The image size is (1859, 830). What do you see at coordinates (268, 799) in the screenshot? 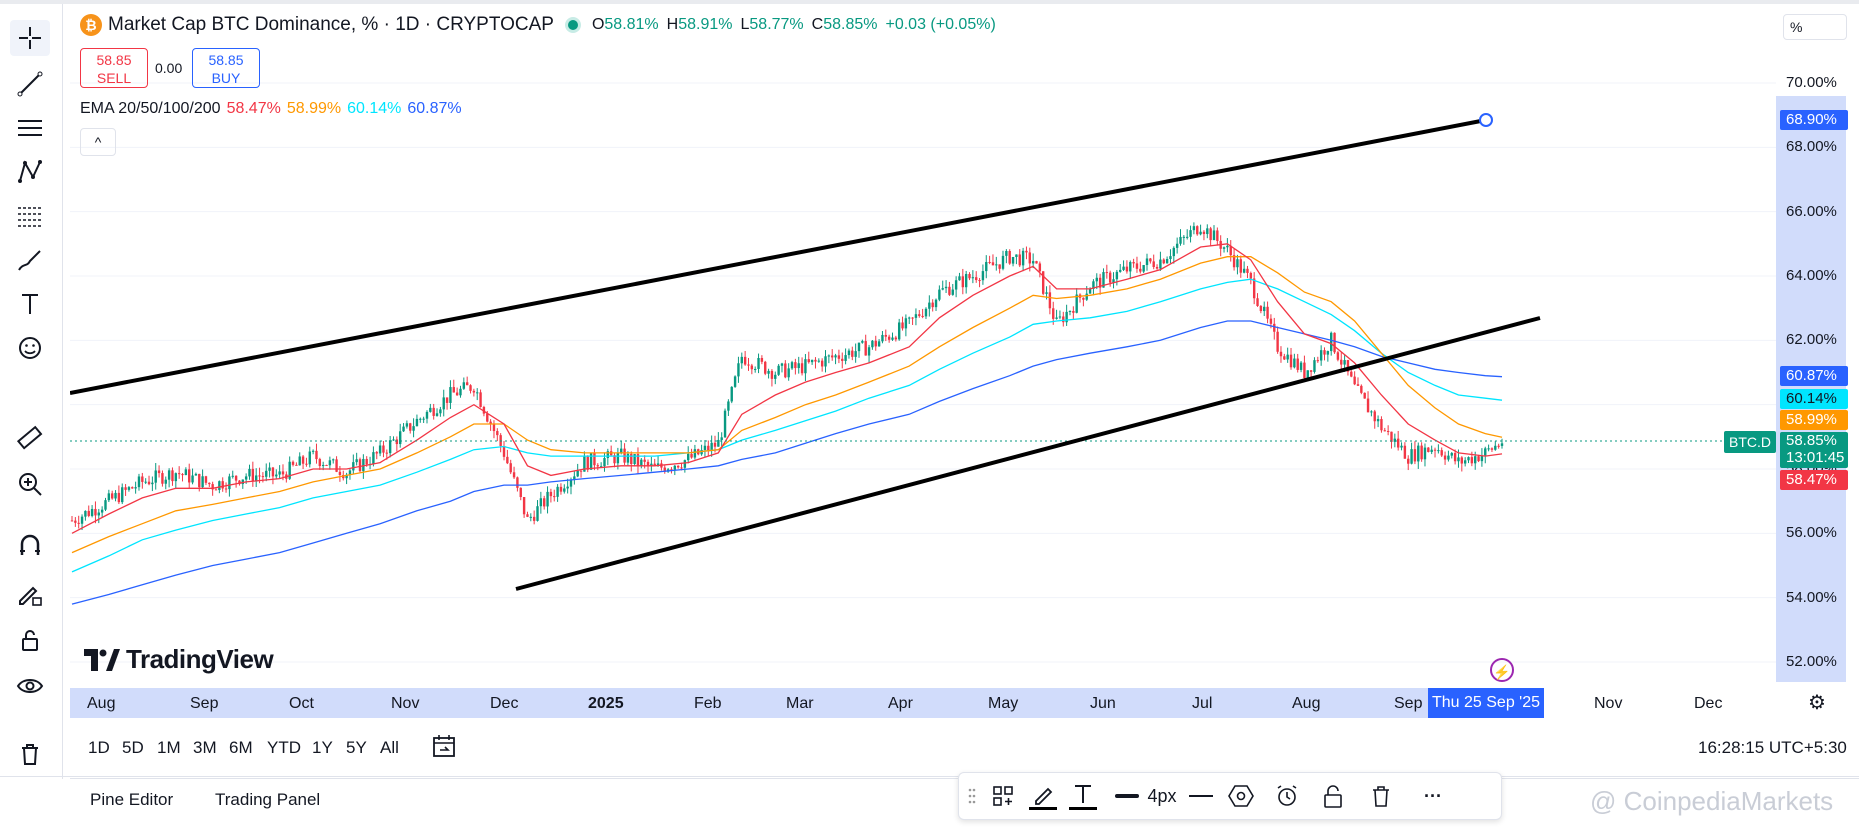
I see `trading-panel-tab: Trading Panel` at bounding box center [268, 799].